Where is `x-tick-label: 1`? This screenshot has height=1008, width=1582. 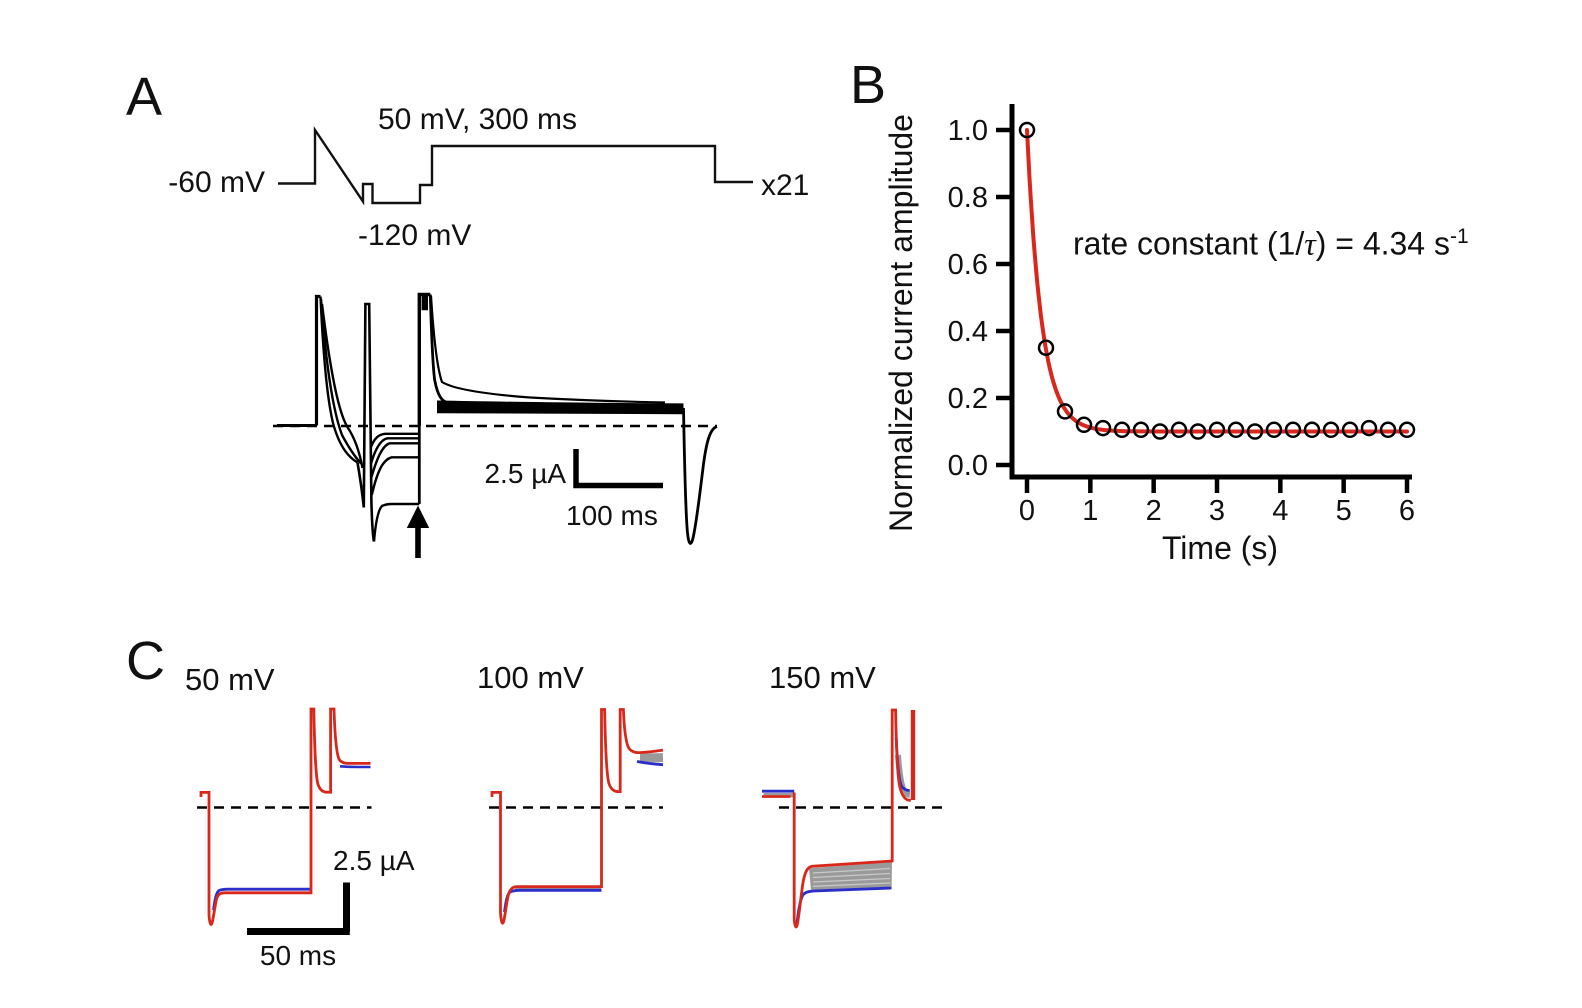
x-tick-label: 1 is located at coordinates (1090, 511).